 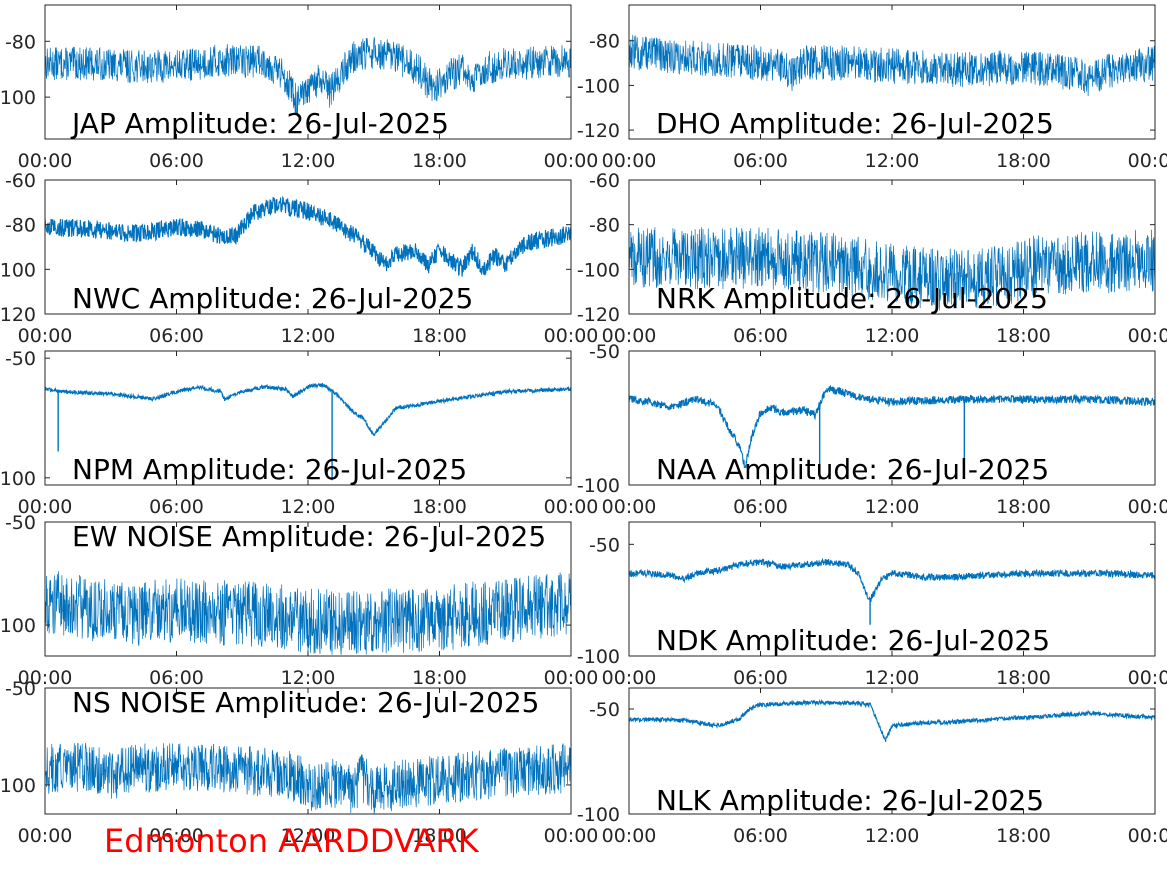 I want to click on chart-title: DHO Amplitude: 26-Jul-2025, so click(x=855, y=123).